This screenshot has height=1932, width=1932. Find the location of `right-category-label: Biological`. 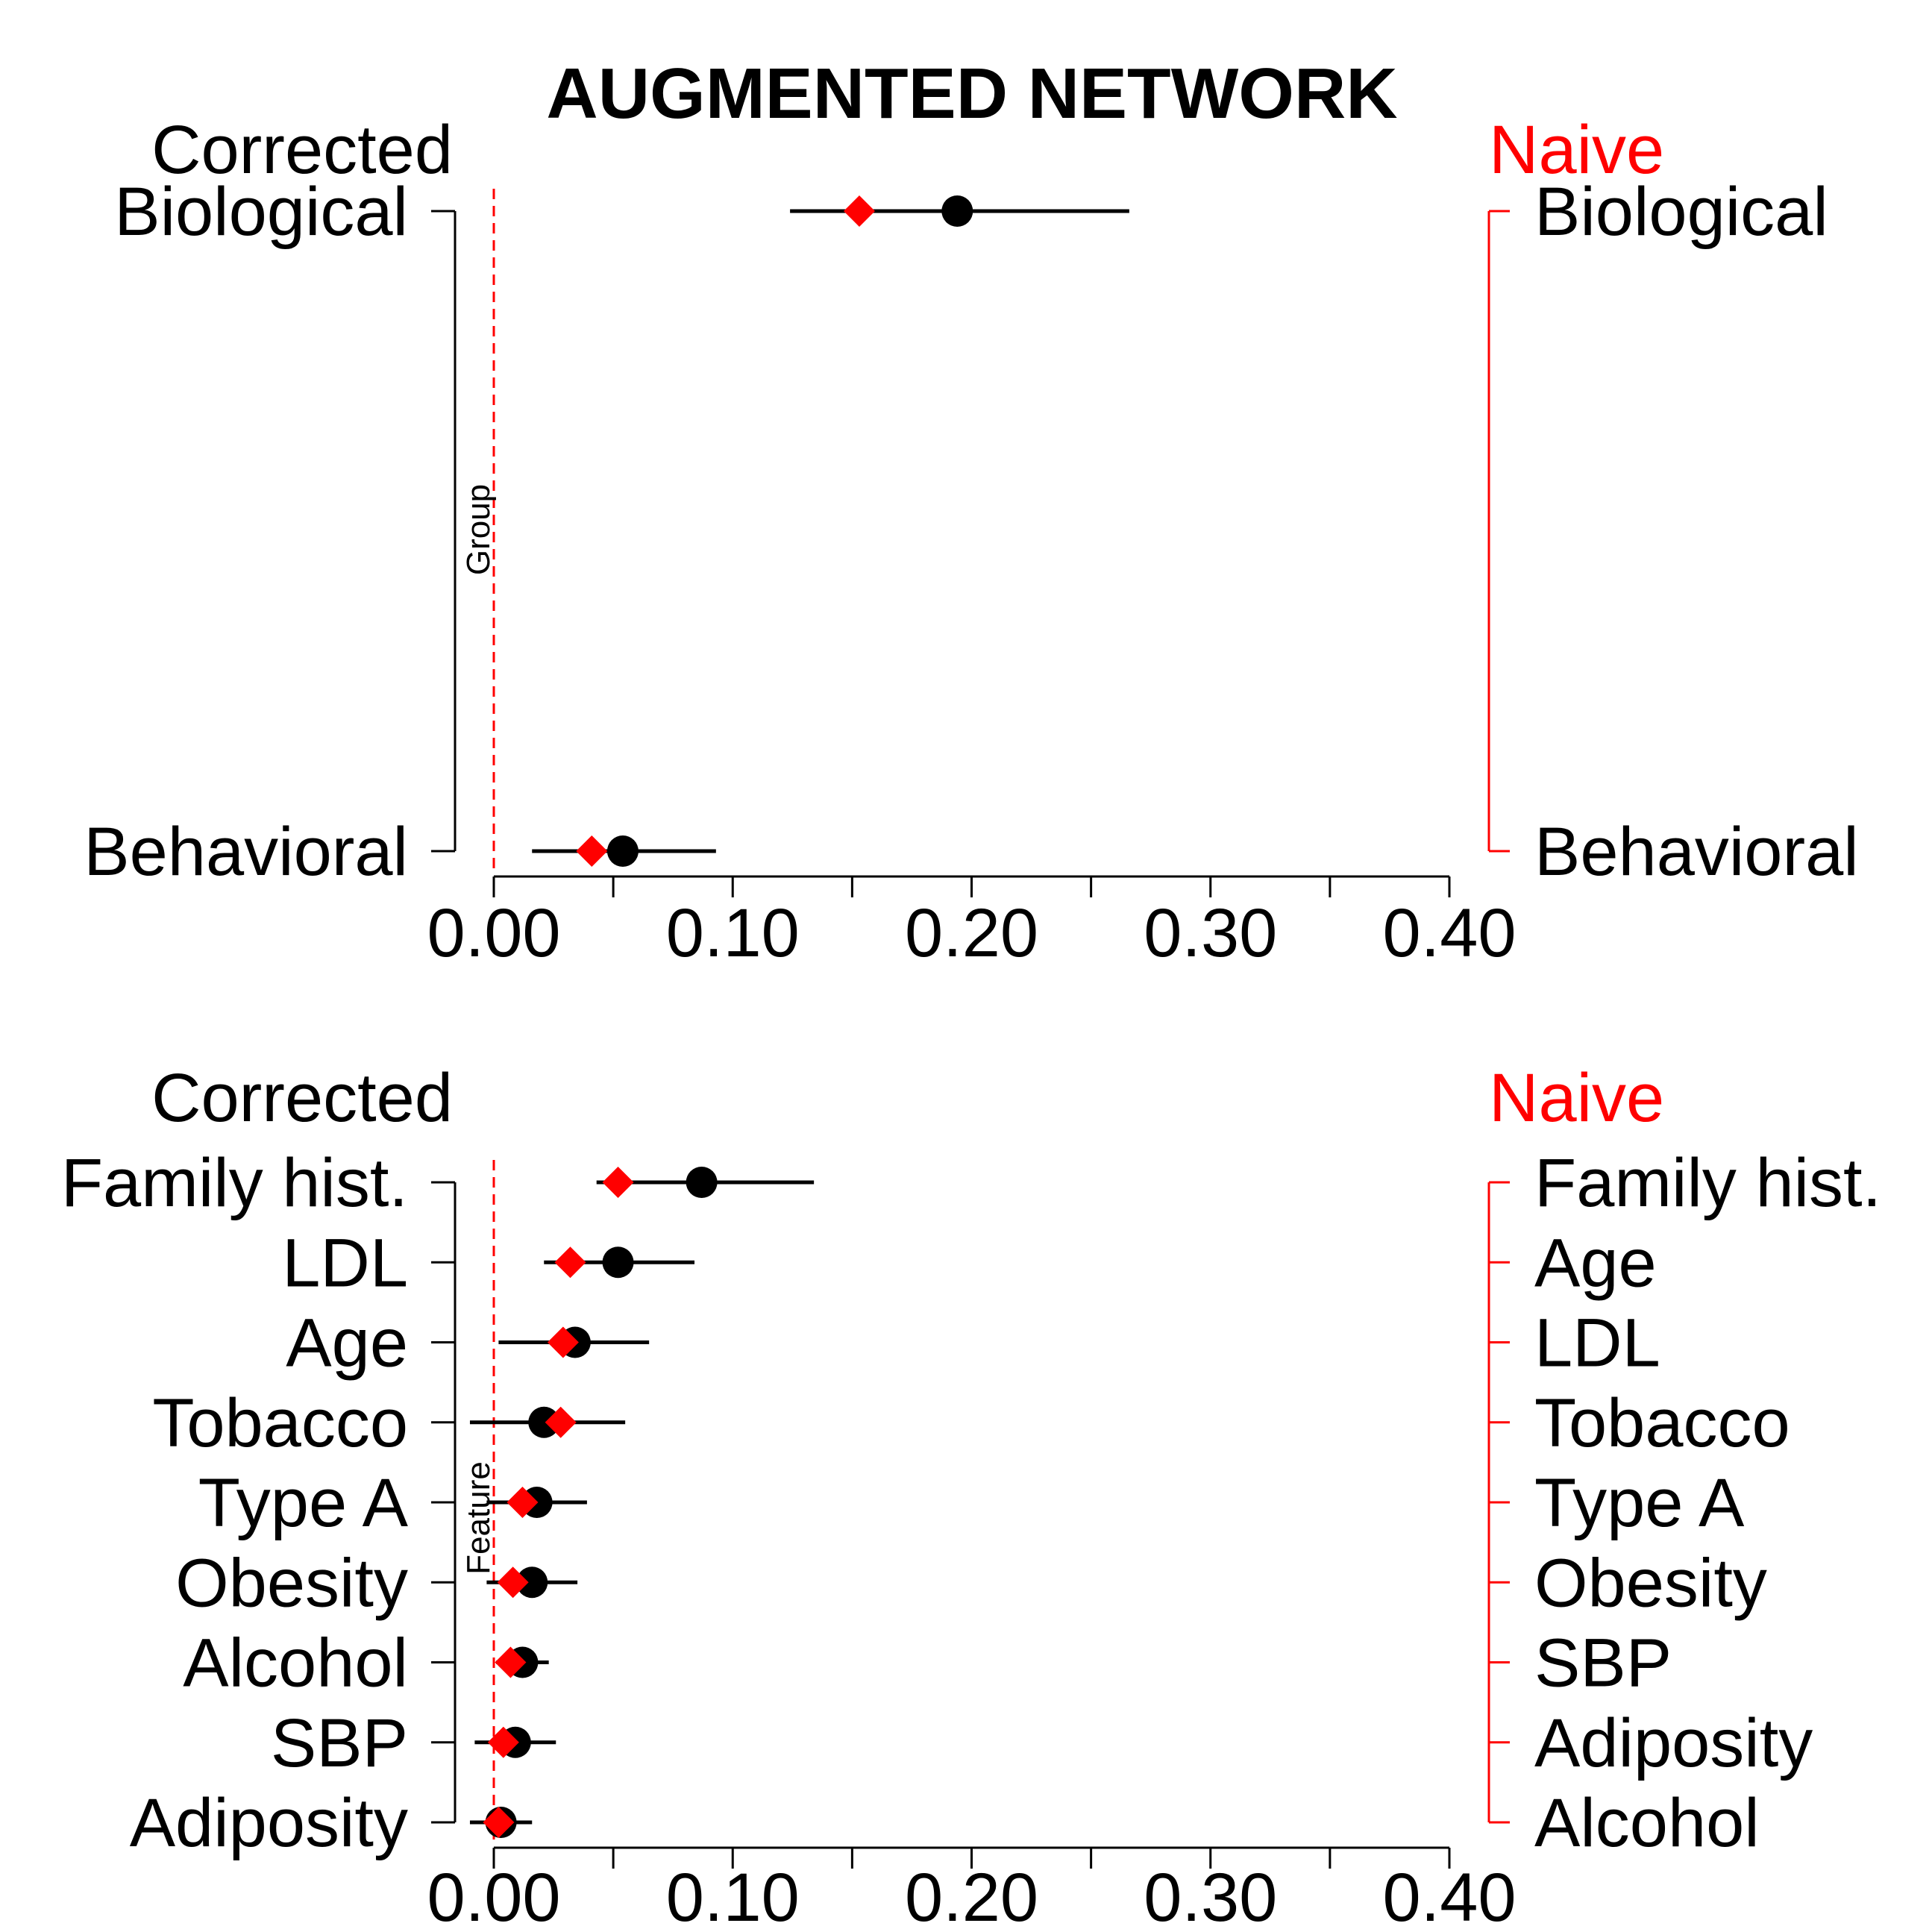

right-category-label: Biological is located at coordinates (1681, 212).